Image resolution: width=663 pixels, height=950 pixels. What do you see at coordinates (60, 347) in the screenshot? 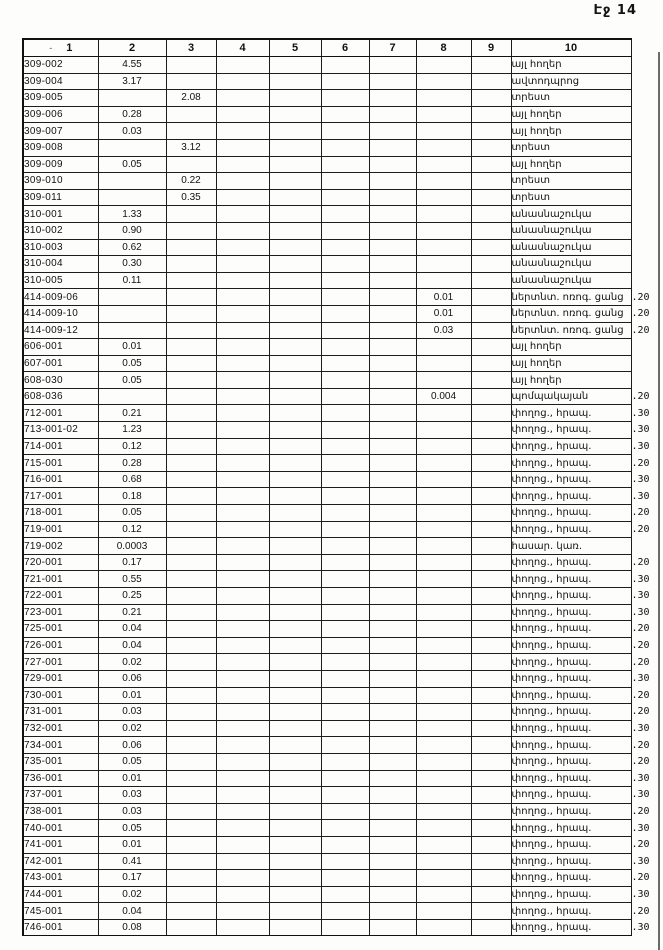
I see `cell-parcel-code: 606-001` at bounding box center [60, 347].